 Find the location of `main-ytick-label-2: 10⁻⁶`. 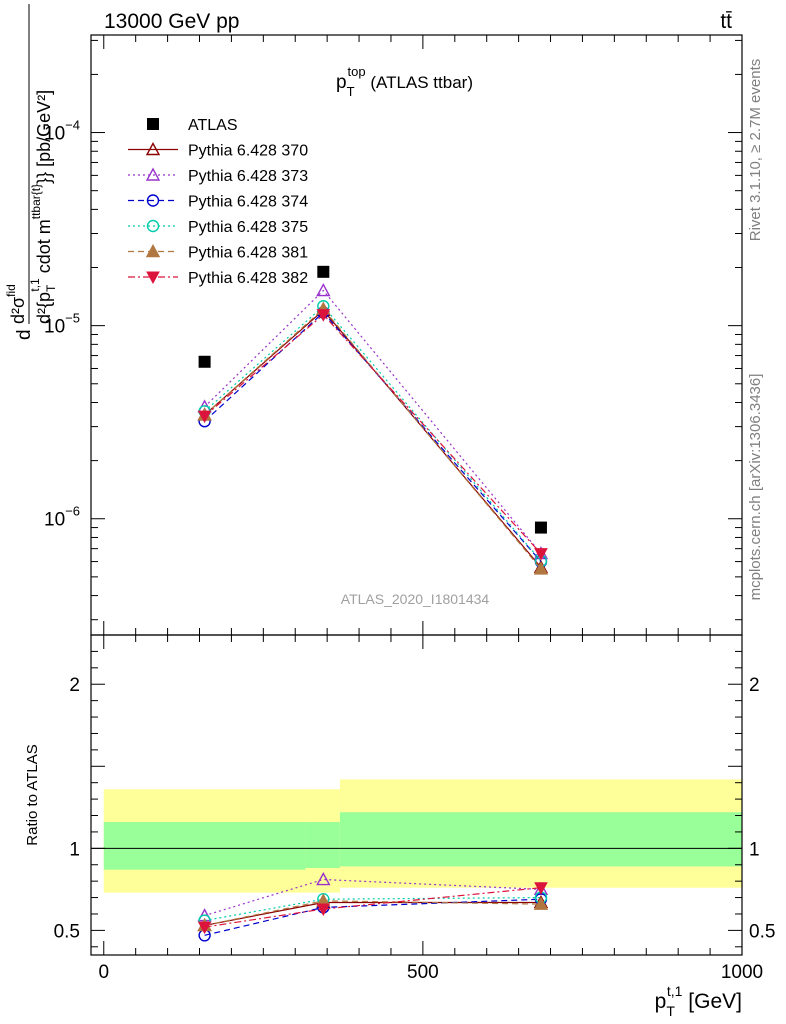

main-ytick-label-2: 10⁻⁶ is located at coordinates (62, 517).